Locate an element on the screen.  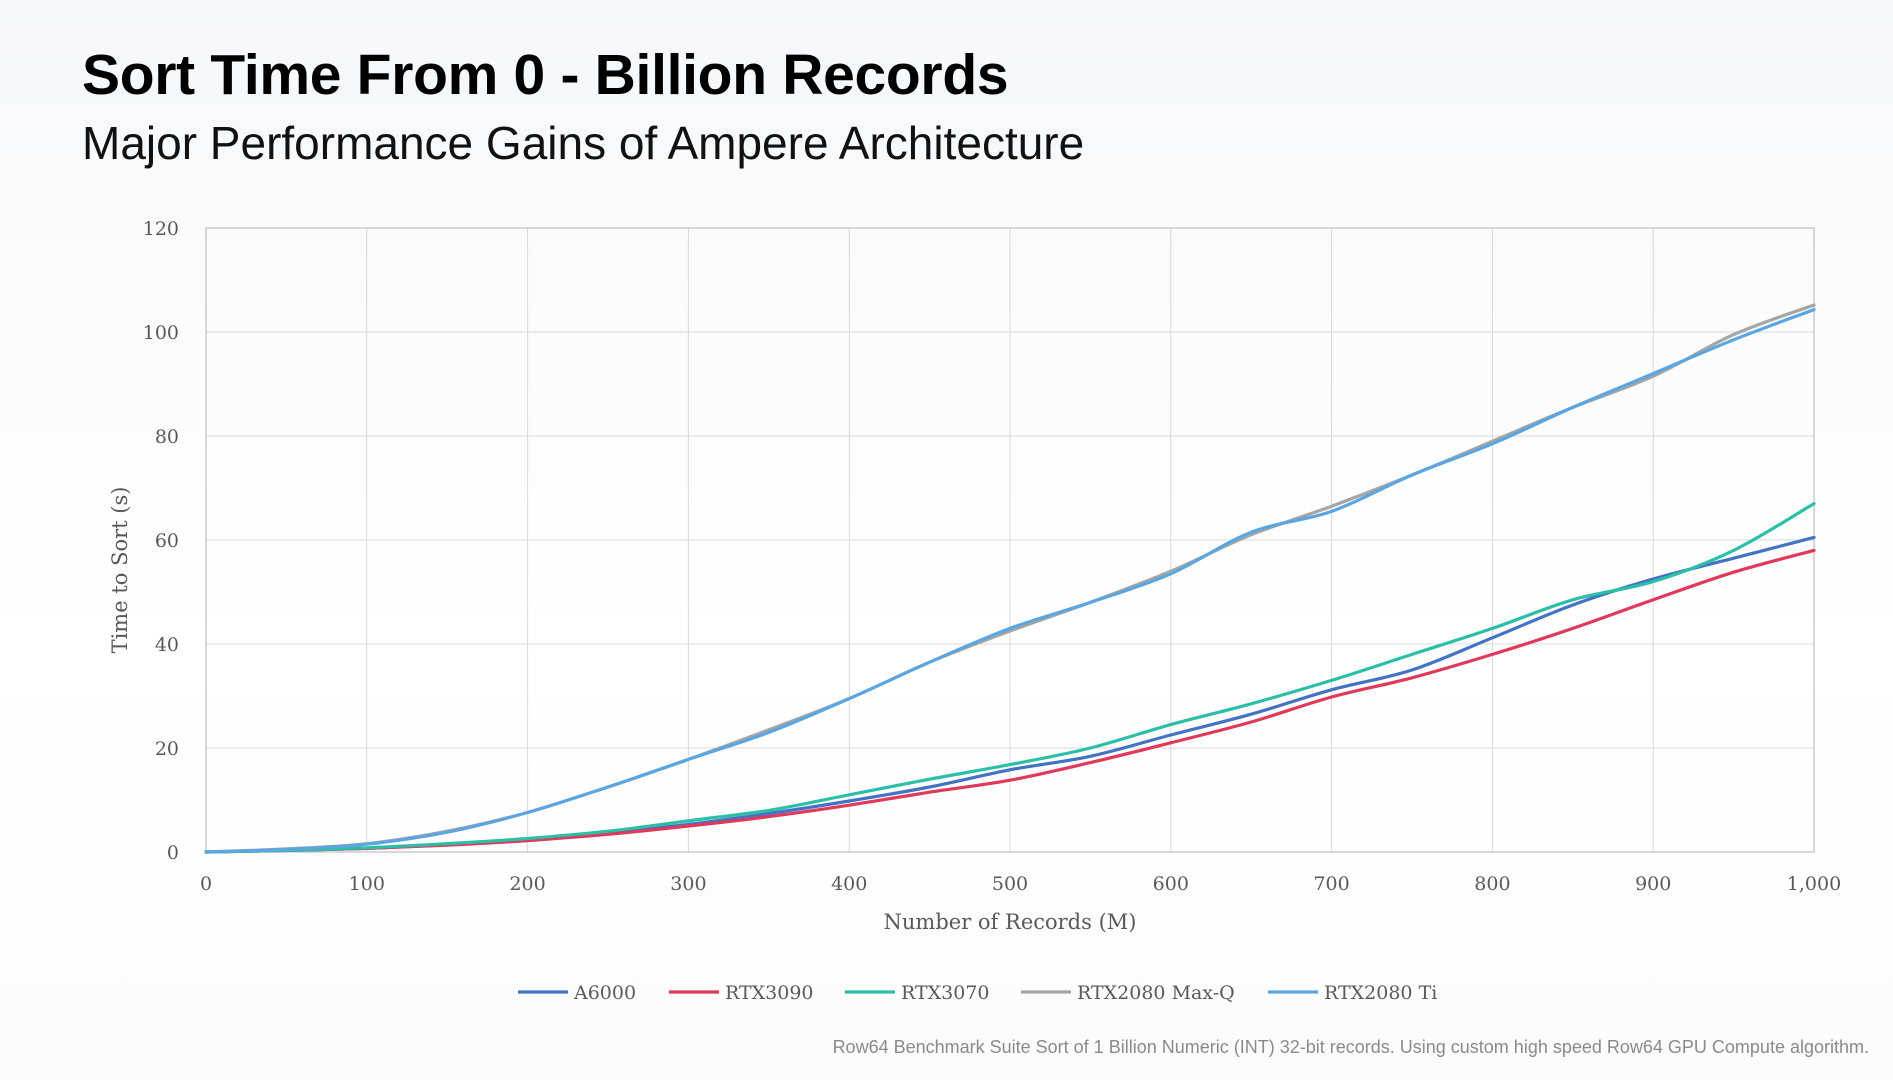
y-tick-label: 60 is located at coordinates (167, 541).